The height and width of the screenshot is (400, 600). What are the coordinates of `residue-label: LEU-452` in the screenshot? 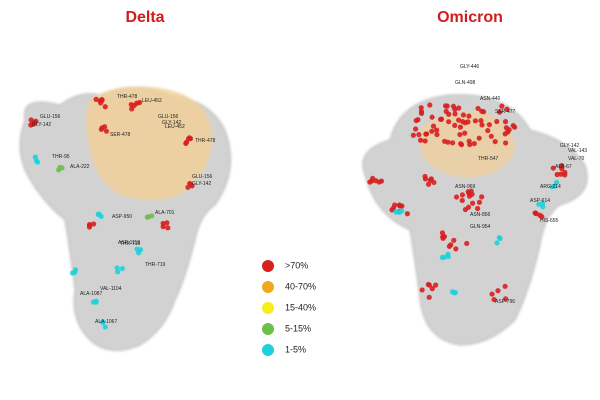 It's located at (175, 127).